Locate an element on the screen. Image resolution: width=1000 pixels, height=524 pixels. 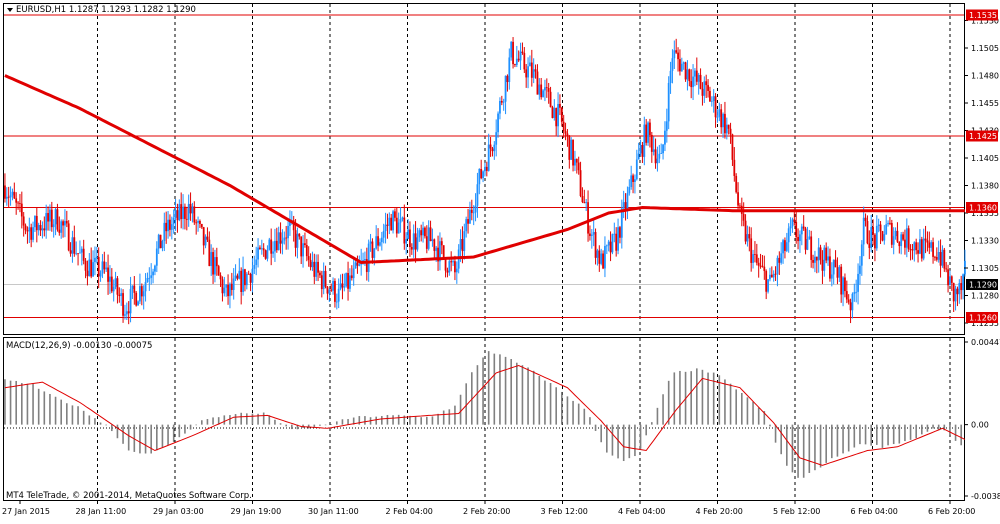
time-label: 6 Feb 20:00 is located at coordinates (951, 511).